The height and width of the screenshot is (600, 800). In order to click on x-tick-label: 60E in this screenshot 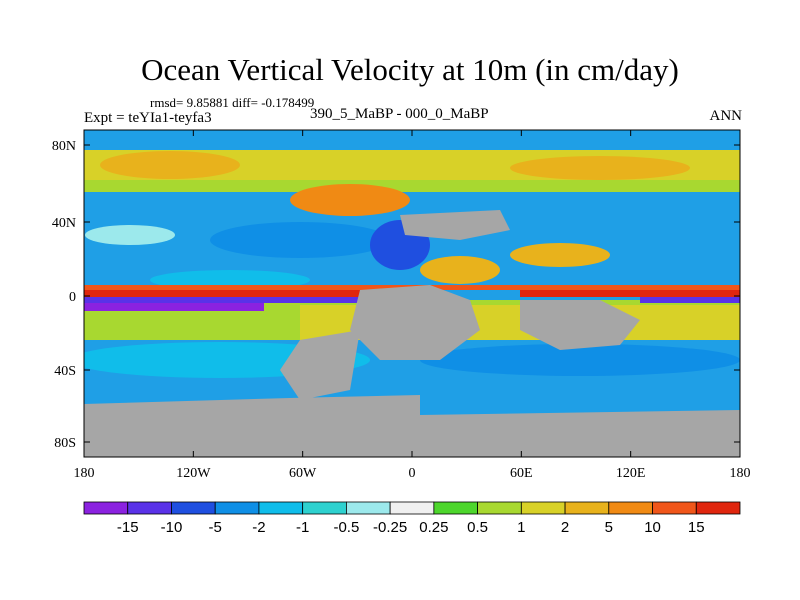, I will do `click(521, 473)`.